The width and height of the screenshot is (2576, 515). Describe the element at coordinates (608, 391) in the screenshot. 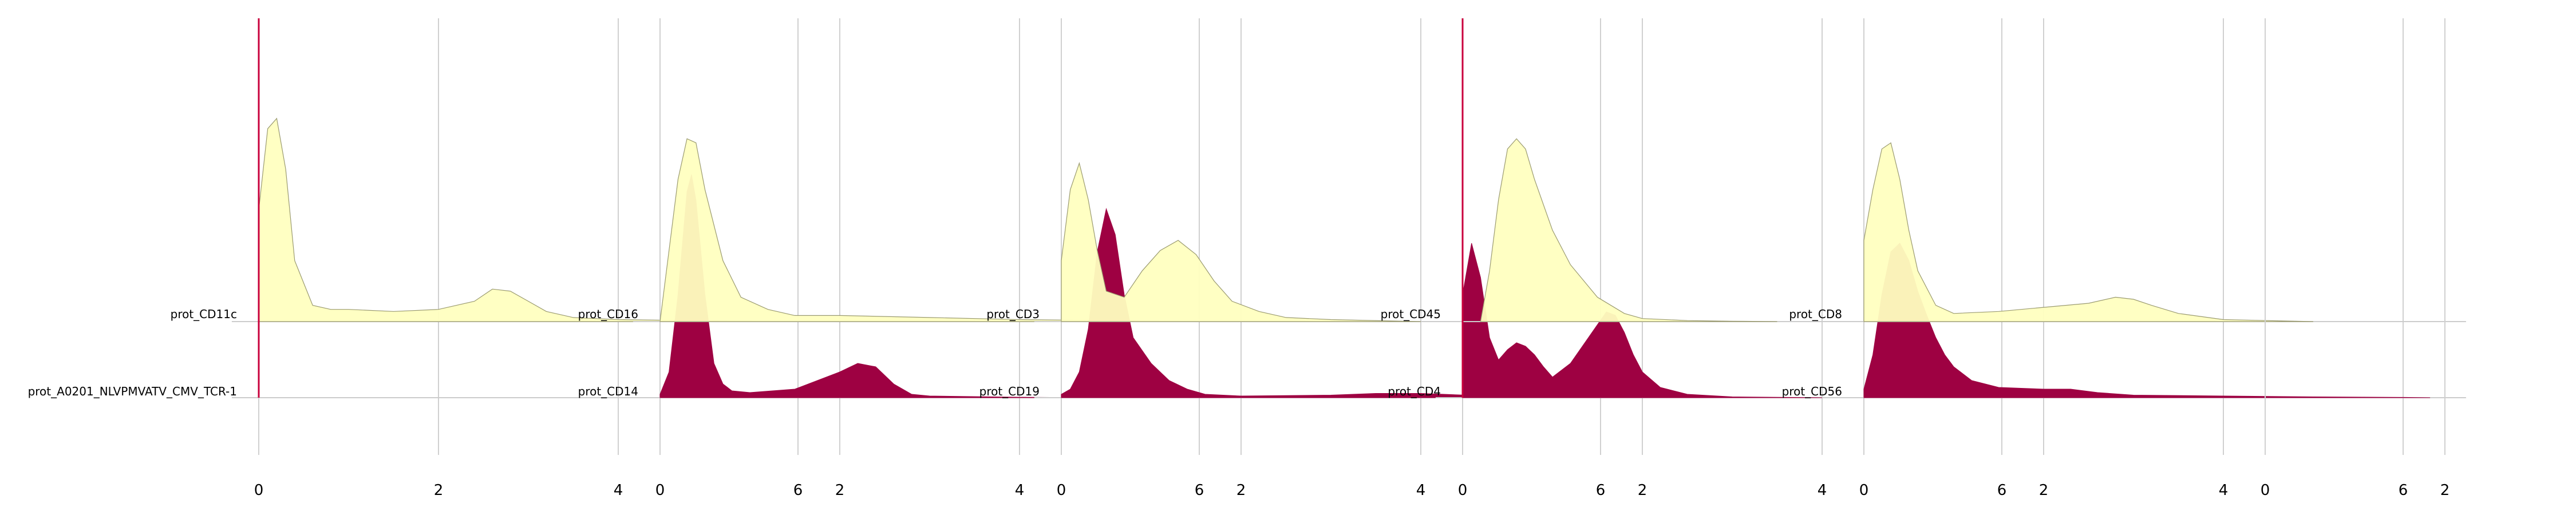

I see `ridge-label-bottom: prot_CD14` at that location.